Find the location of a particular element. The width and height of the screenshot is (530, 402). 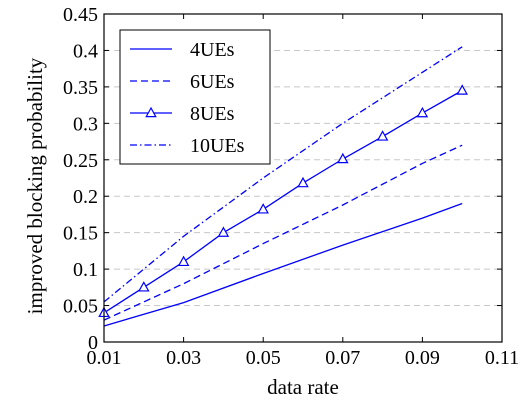

legend-marker is located at coordinates (151, 112).